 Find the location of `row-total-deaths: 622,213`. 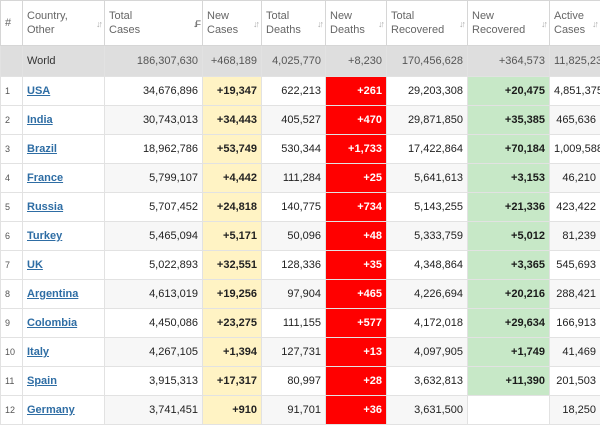

row-total-deaths: 622,213 is located at coordinates (294, 91).